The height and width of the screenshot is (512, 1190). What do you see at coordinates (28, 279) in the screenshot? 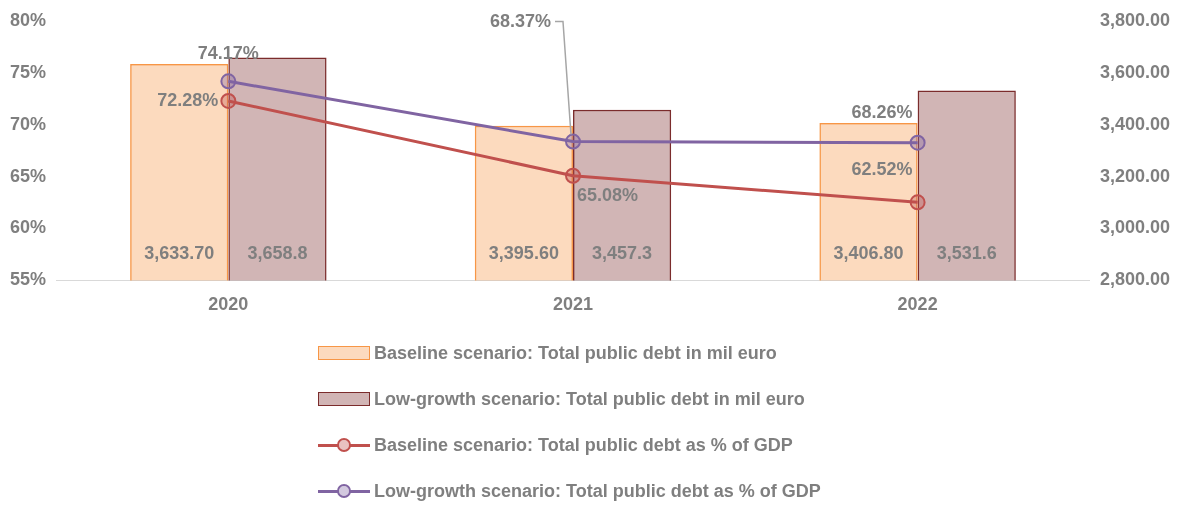
I see `y-tick-label: 55%` at bounding box center [28, 279].